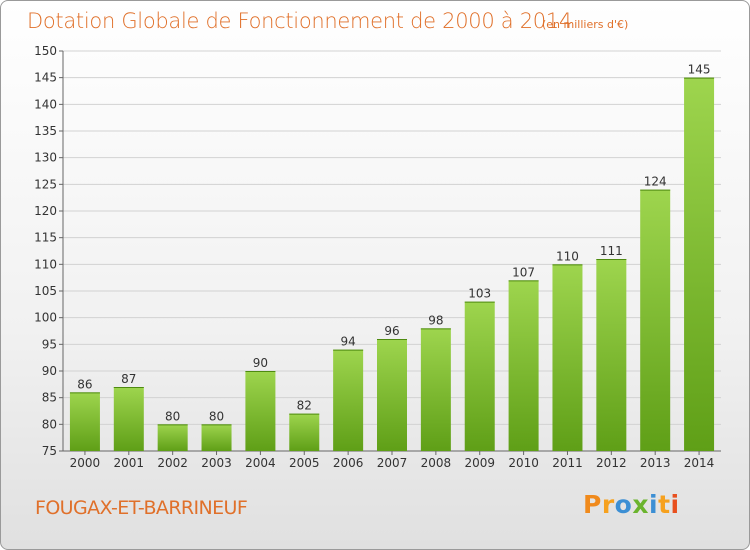 The height and width of the screenshot is (550, 750). I want to click on y-tick-label: 120, so click(45, 211).